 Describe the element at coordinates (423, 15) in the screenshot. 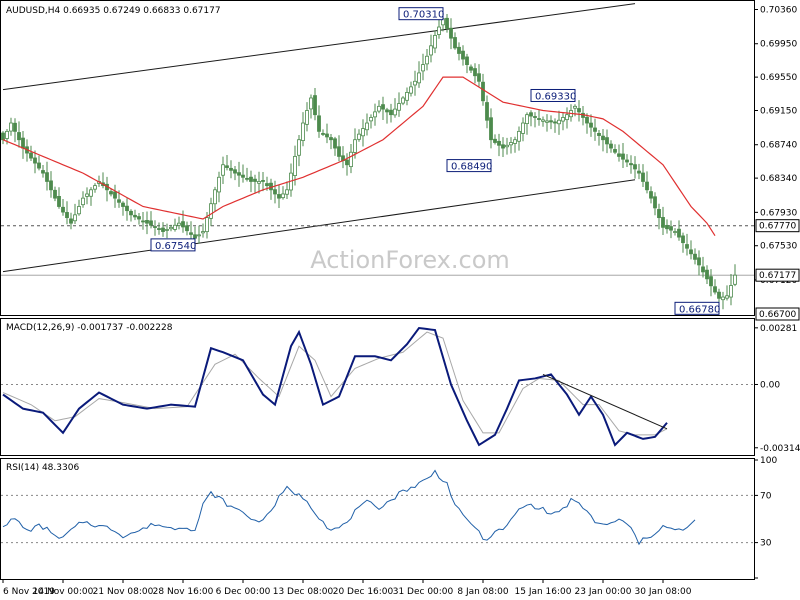

I see `annotation-text: 0.70310` at that location.